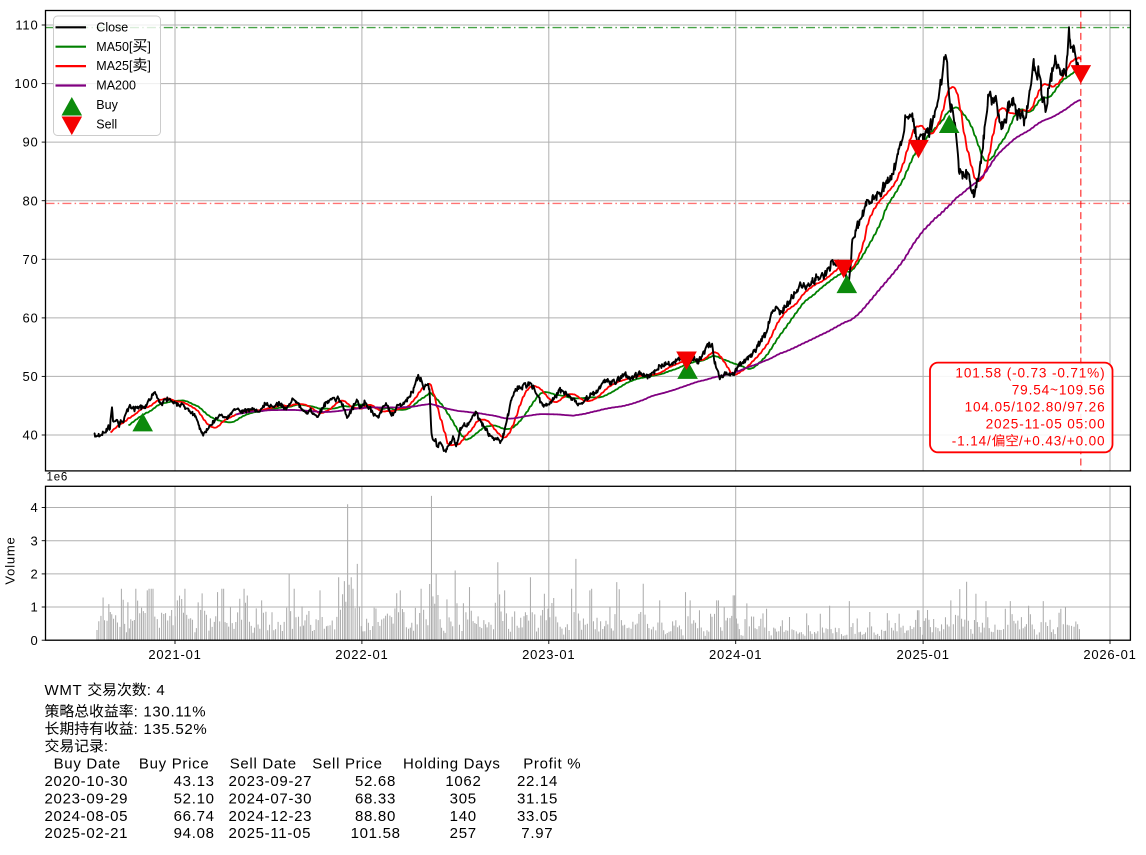 The width and height of the screenshot is (1146, 855). Describe the element at coordinates (174, 654) in the screenshot. I see `svg-text: 2021-01` at that location.